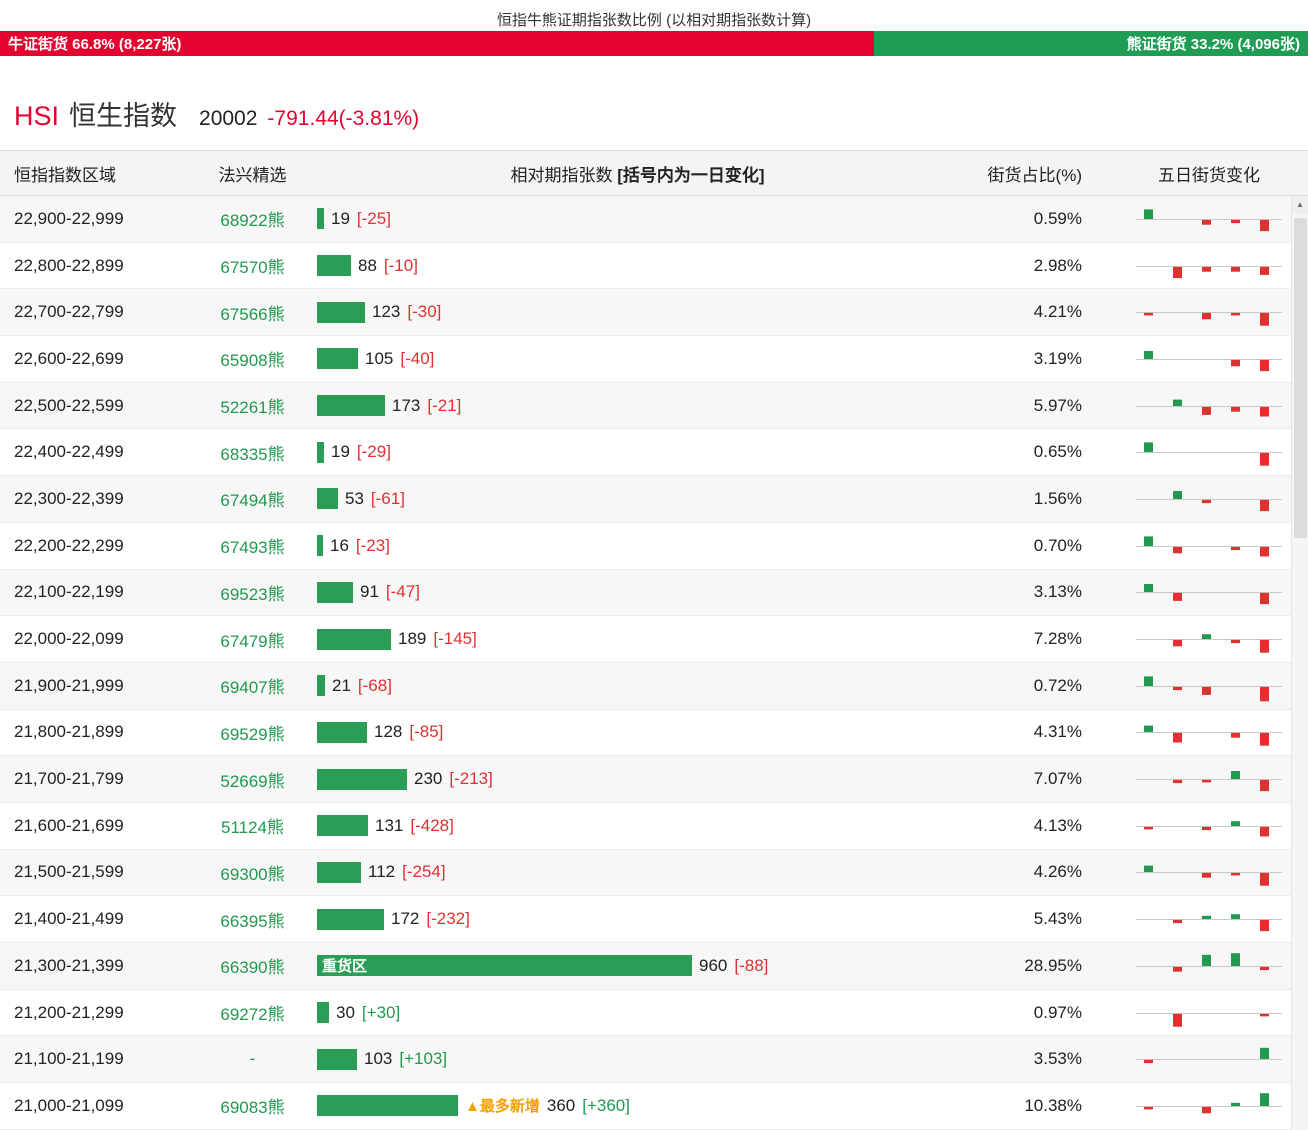 Image resolution: width=1308 pixels, height=1130 pixels. I want to click on table-row: 21,300-21,399 66390熊 重货区 960 [-88] 28.95%, so click(654, 966).